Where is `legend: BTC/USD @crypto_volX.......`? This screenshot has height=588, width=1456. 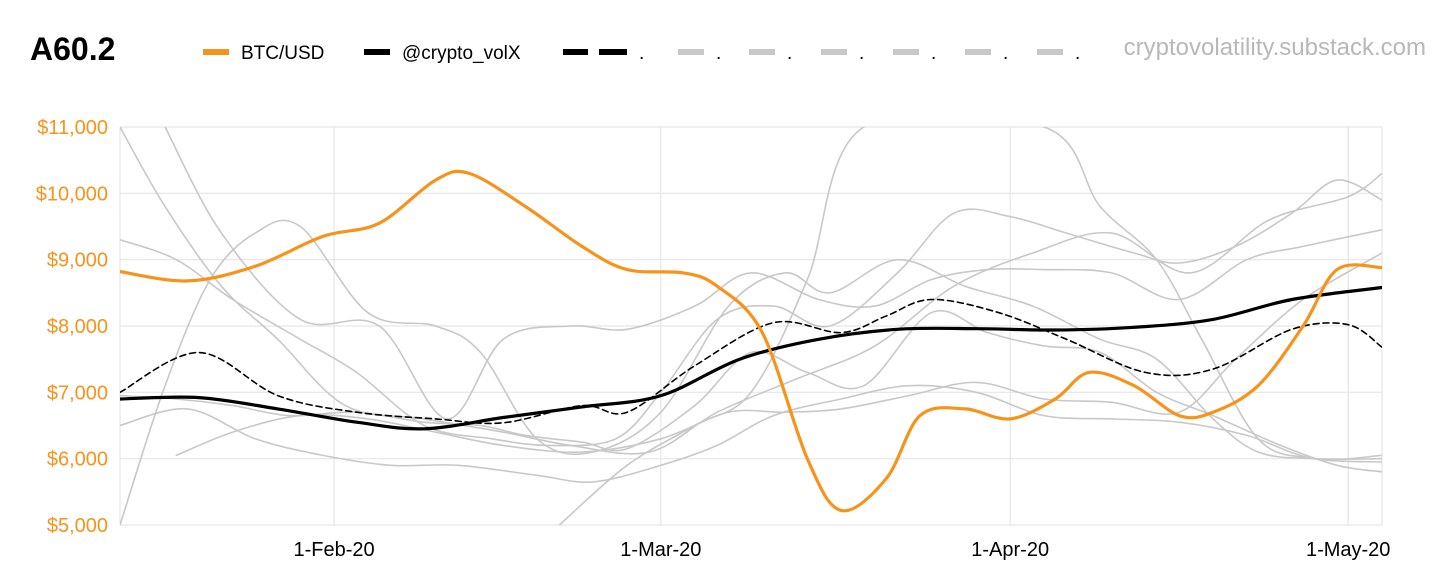
legend: BTC/USD @crypto_volX....... is located at coordinates (641, 53).